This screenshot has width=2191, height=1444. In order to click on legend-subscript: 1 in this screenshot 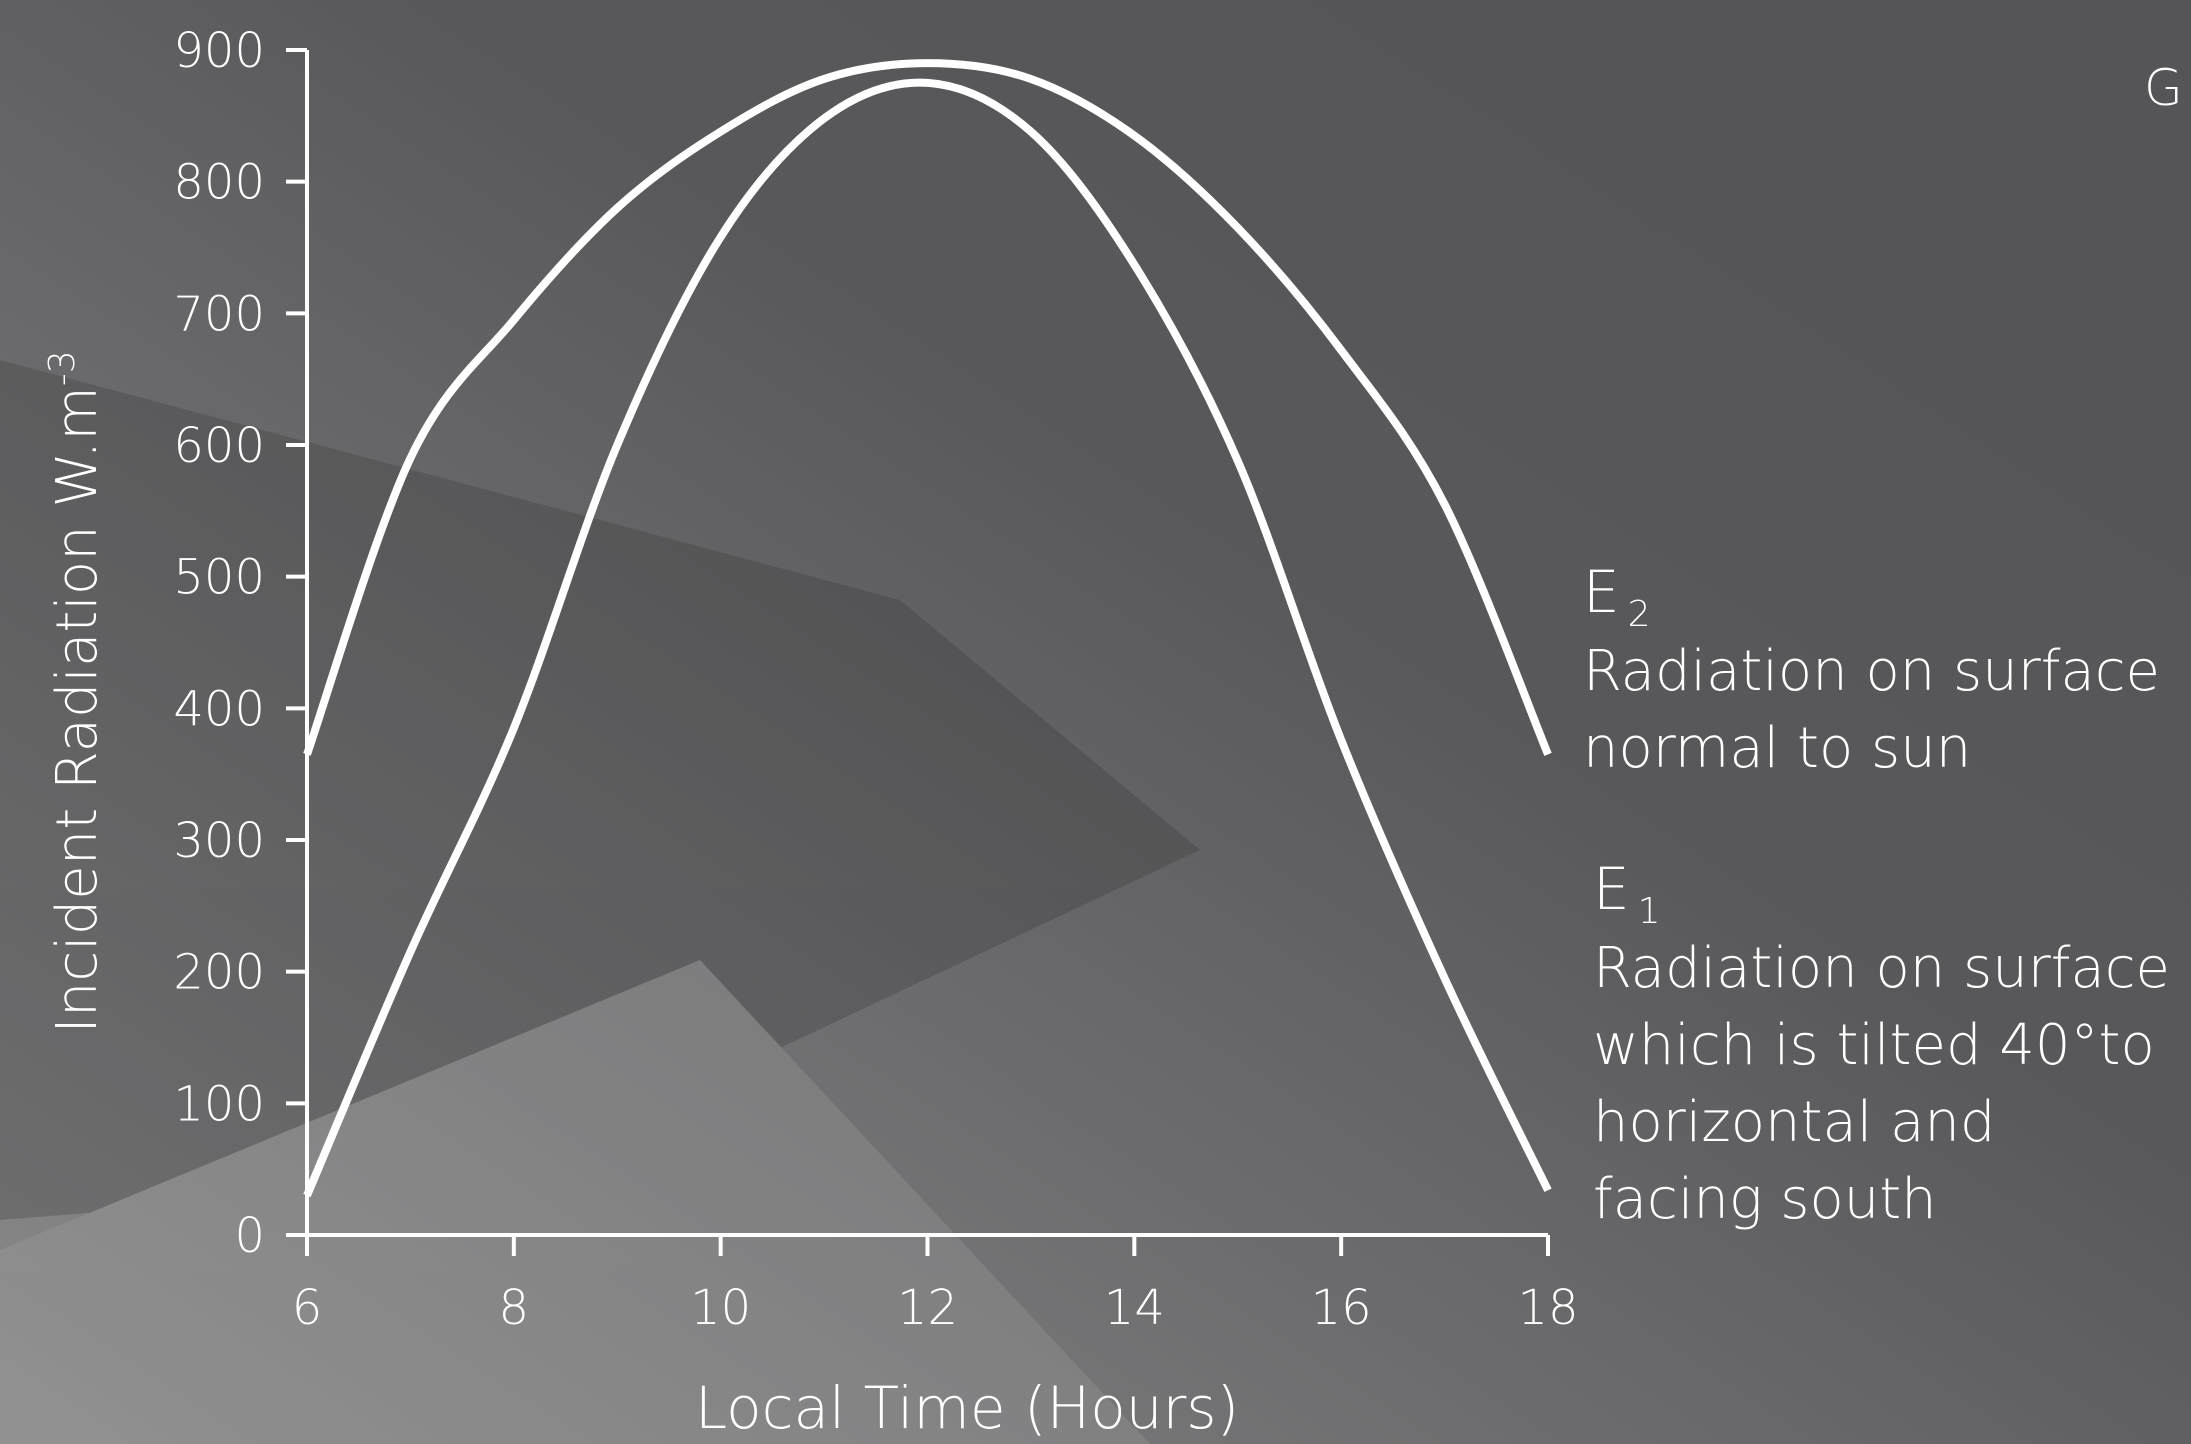, I will do `click(1649, 911)`.